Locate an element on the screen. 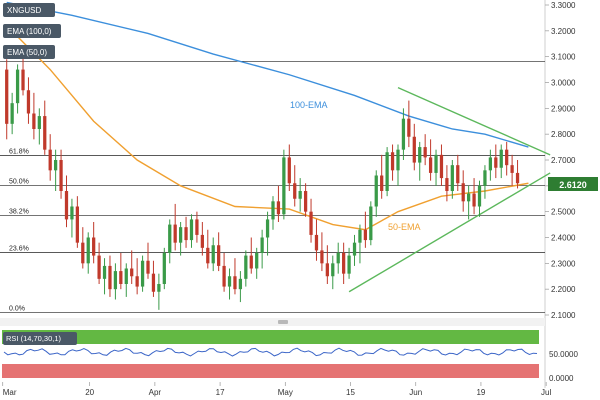  support-trendline is located at coordinates (449, 232).